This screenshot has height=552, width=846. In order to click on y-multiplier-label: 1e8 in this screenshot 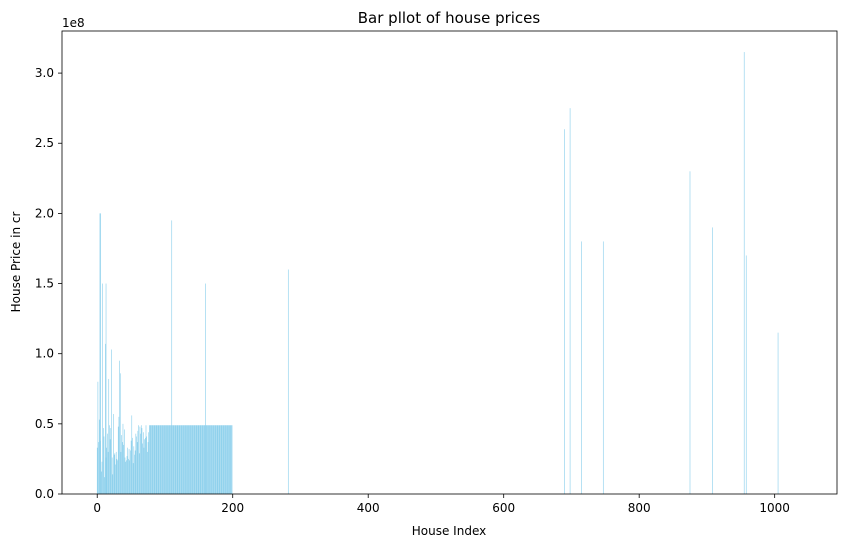, I will do `click(73, 23)`.